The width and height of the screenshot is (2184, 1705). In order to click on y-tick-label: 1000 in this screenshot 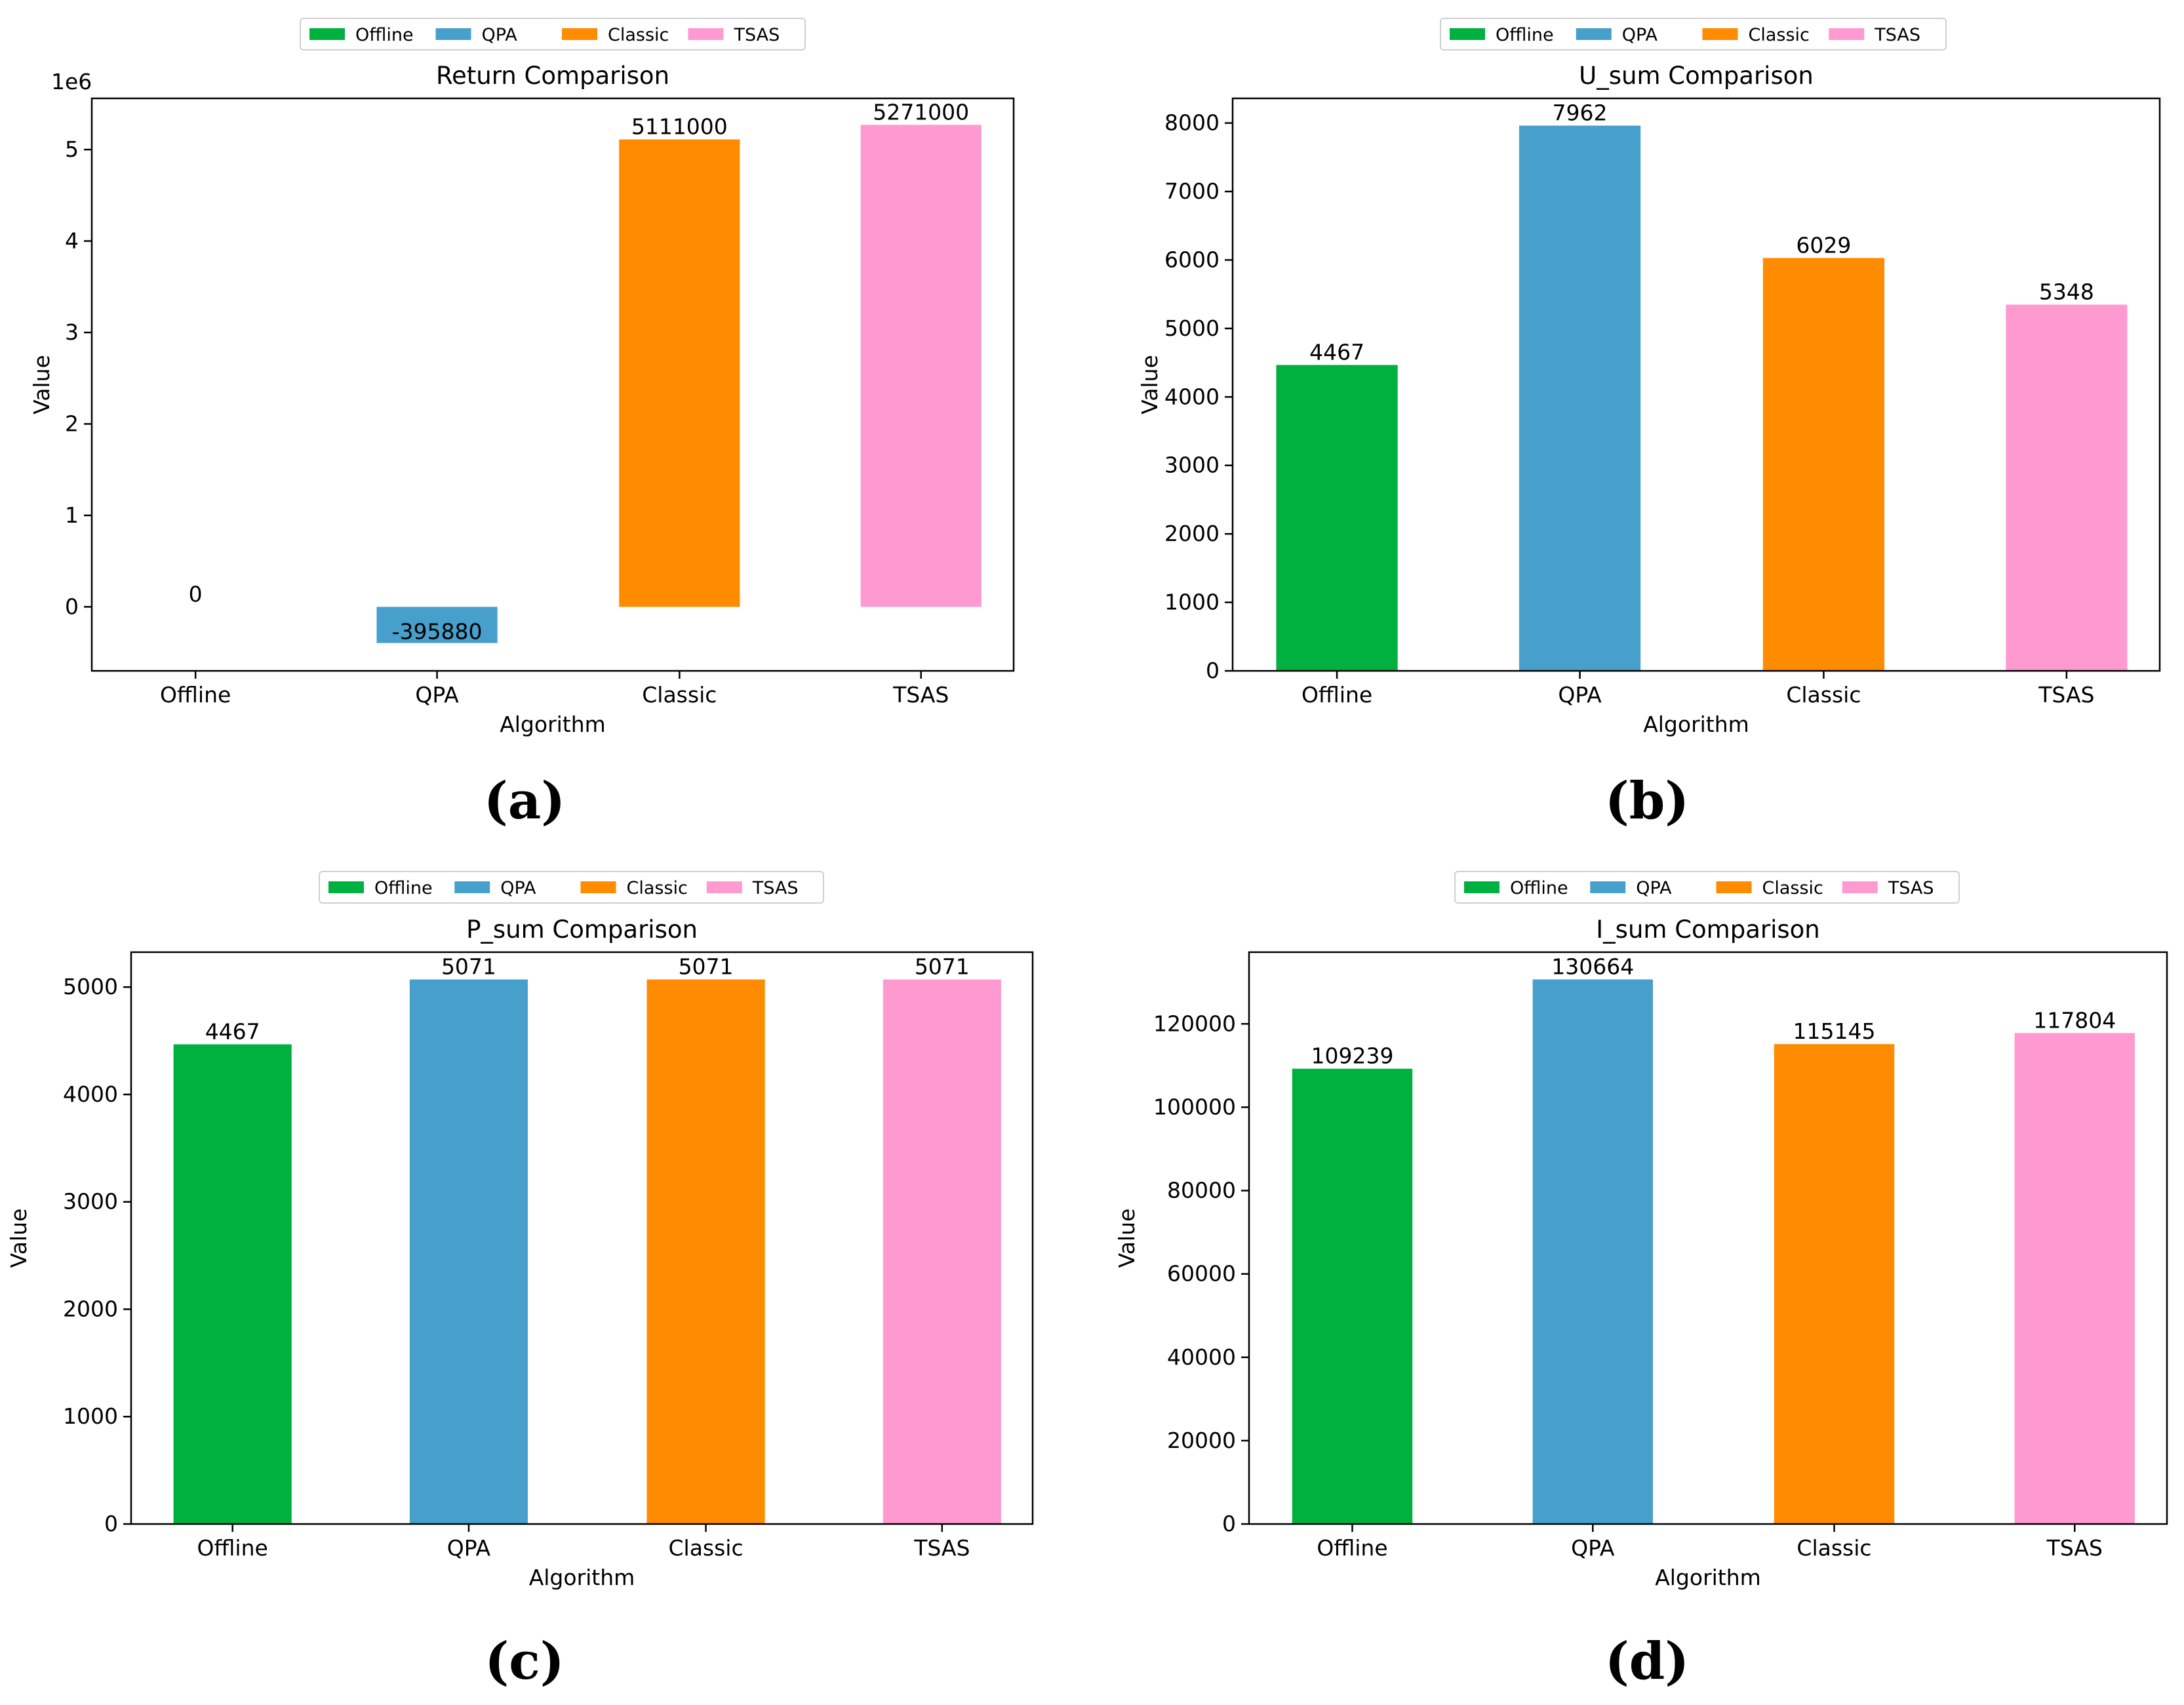, I will do `click(1192, 602)`.